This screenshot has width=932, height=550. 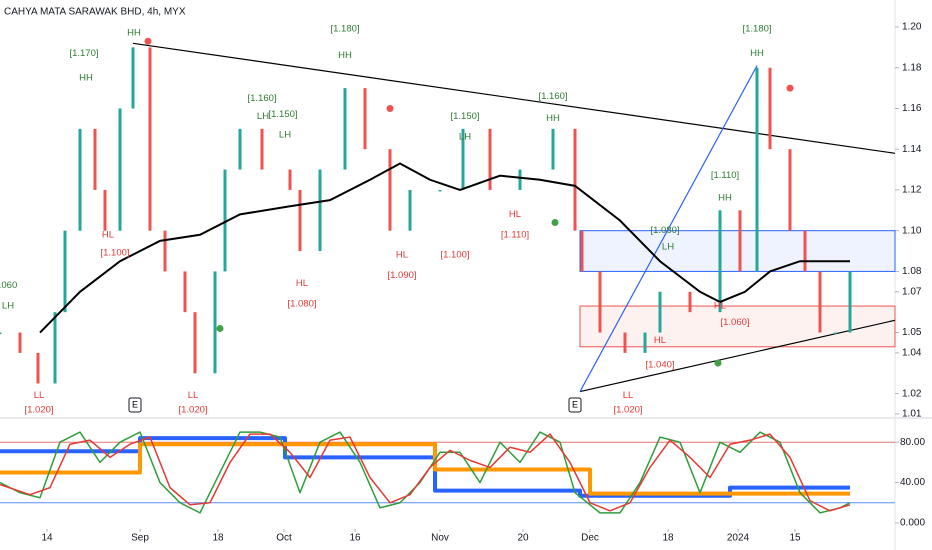 I want to click on y-tick-label: 1.10, so click(x=912, y=230).